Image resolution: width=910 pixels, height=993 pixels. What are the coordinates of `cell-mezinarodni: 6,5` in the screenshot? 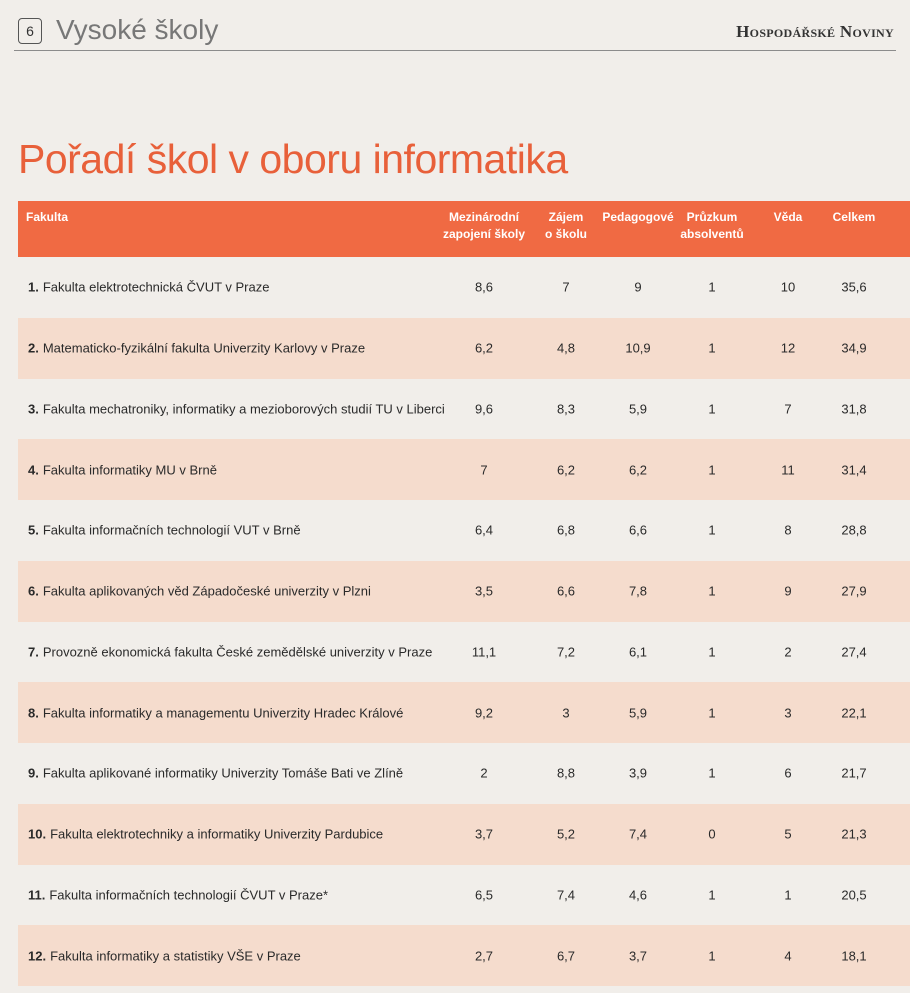 It's located at (484, 895).